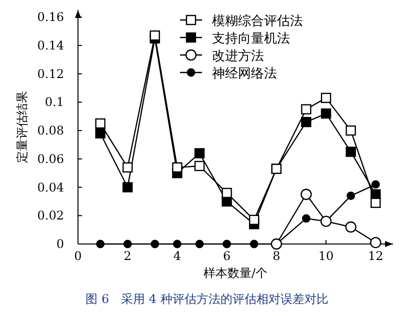  I want to click on y-tick-label: 0.12, so click(50, 73).